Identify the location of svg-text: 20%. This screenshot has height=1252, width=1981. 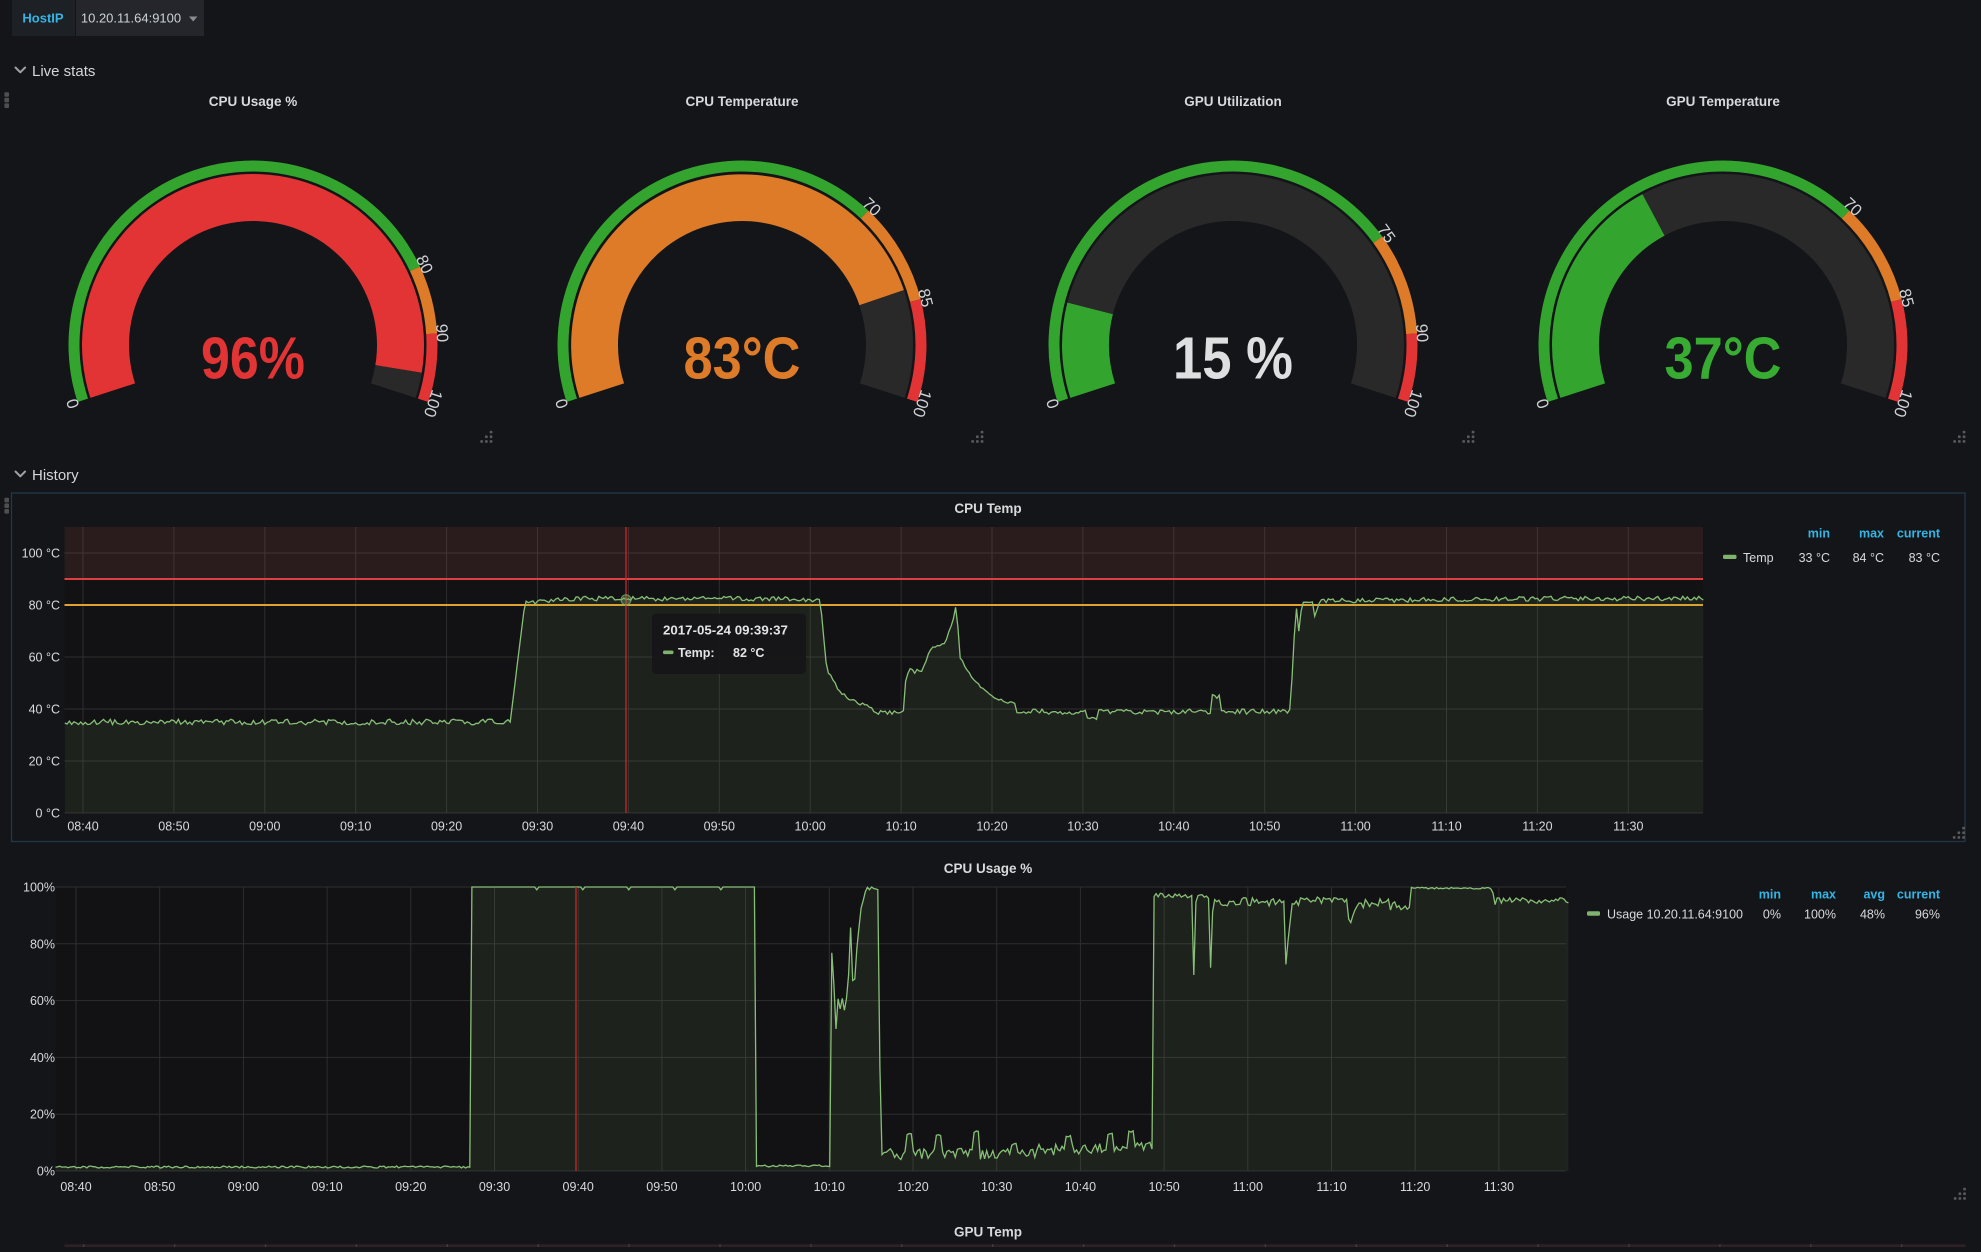
(42, 1115).